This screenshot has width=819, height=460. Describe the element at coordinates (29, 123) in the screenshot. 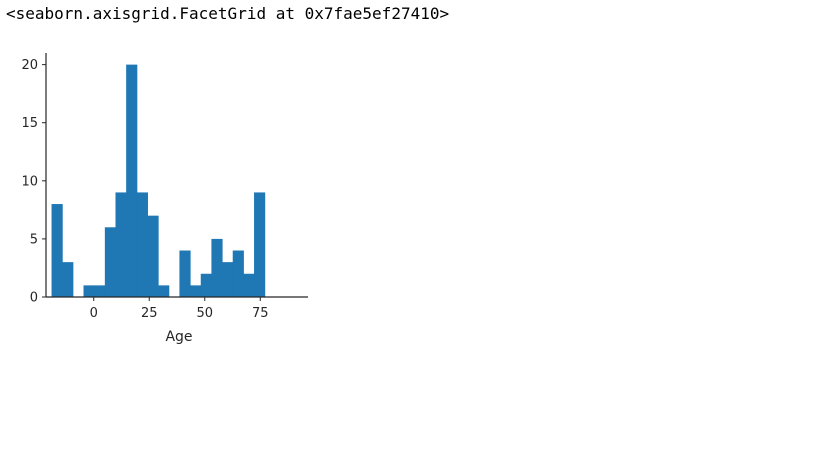

I see `y-tick-label: 15` at that location.